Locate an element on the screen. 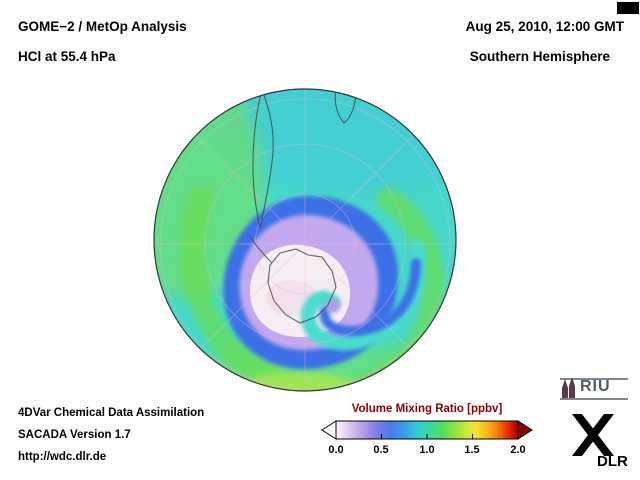 Image resolution: width=640 pixels, height=480 pixels. colorbar-tick-label: 2.0 is located at coordinates (518, 450).